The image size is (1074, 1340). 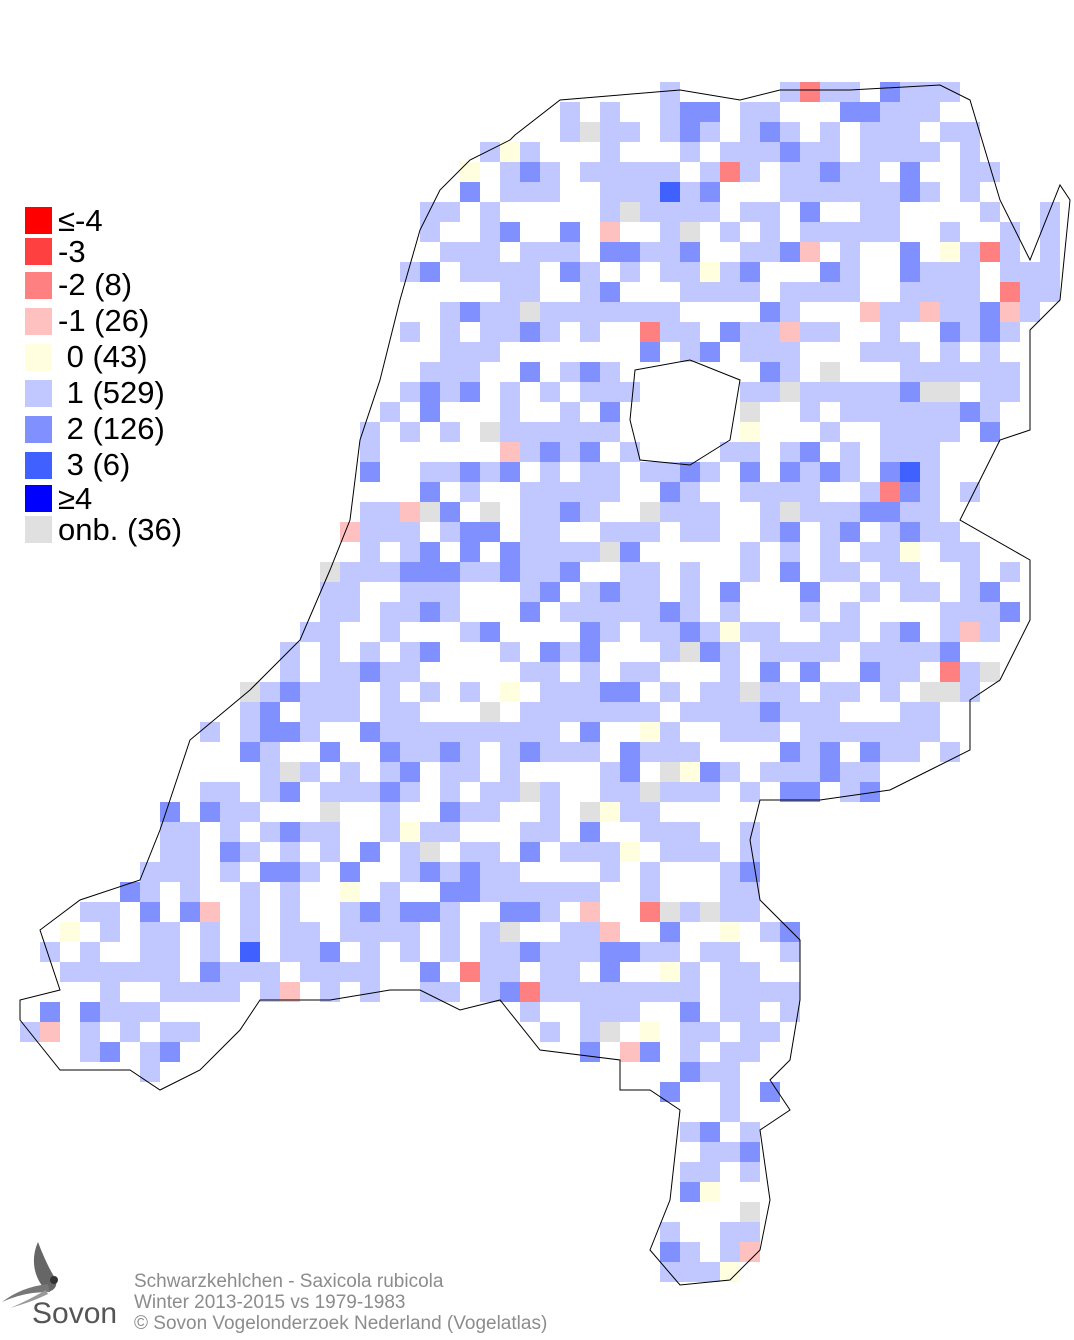 I want to click on legend-item: -1 (26), so click(x=103, y=321).